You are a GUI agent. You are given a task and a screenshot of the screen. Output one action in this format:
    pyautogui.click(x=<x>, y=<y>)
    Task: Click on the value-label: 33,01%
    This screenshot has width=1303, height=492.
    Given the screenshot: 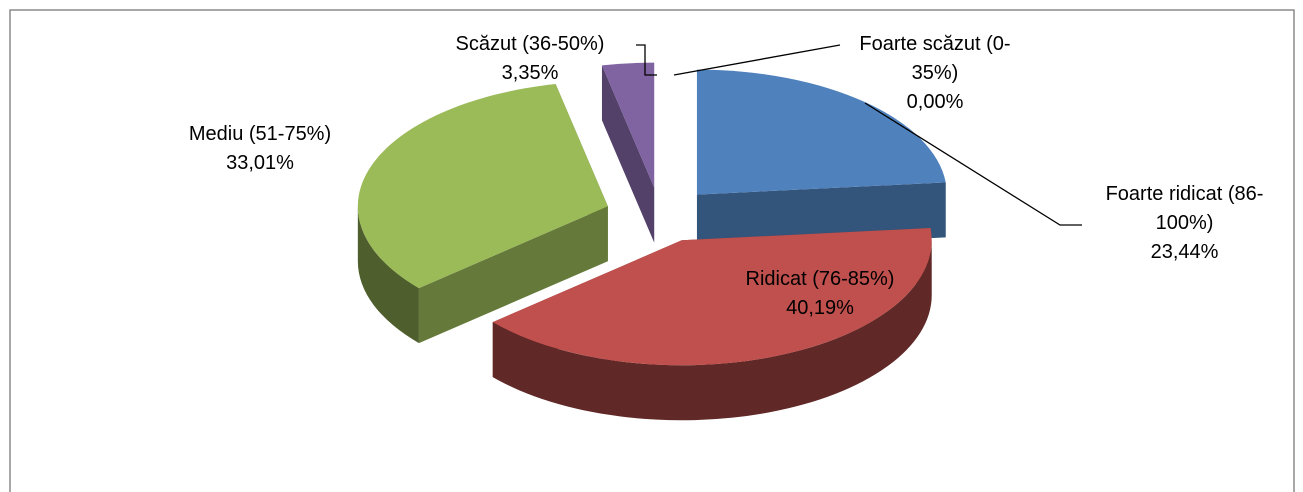 What is the action you would take?
    pyautogui.click(x=260, y=163)
    